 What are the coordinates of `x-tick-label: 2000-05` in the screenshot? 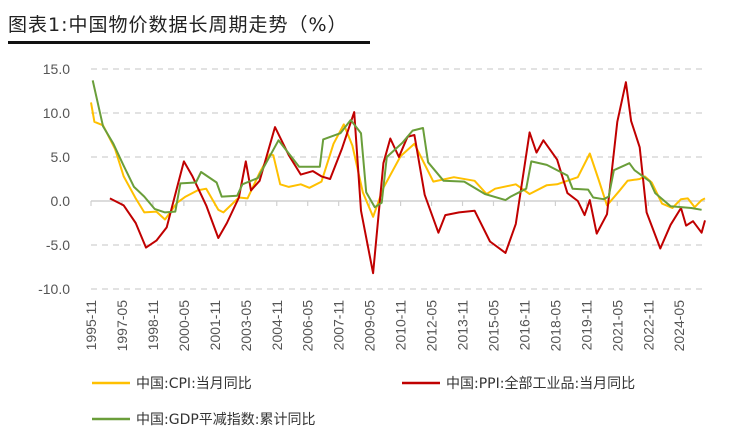 It's located at (184, 326).